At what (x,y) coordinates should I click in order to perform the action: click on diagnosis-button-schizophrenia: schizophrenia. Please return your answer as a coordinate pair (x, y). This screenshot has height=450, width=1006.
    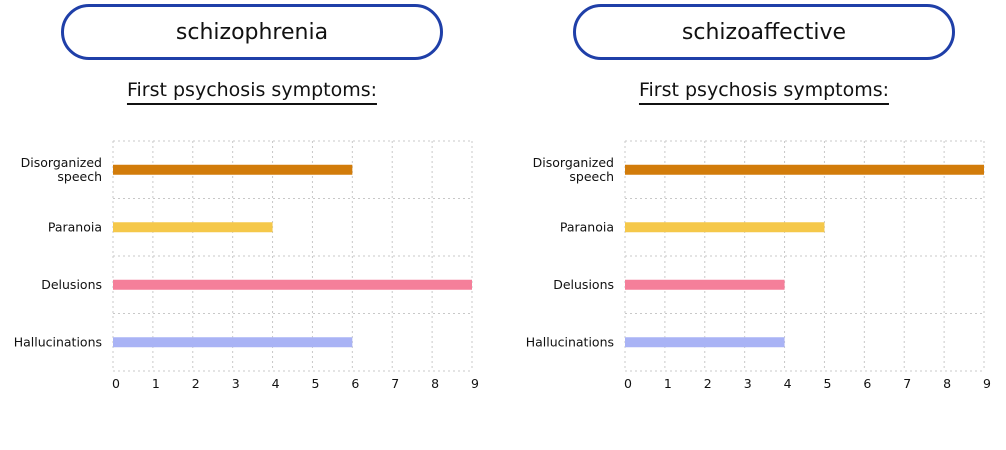
    Looking at the image, I should click on (252, 32).